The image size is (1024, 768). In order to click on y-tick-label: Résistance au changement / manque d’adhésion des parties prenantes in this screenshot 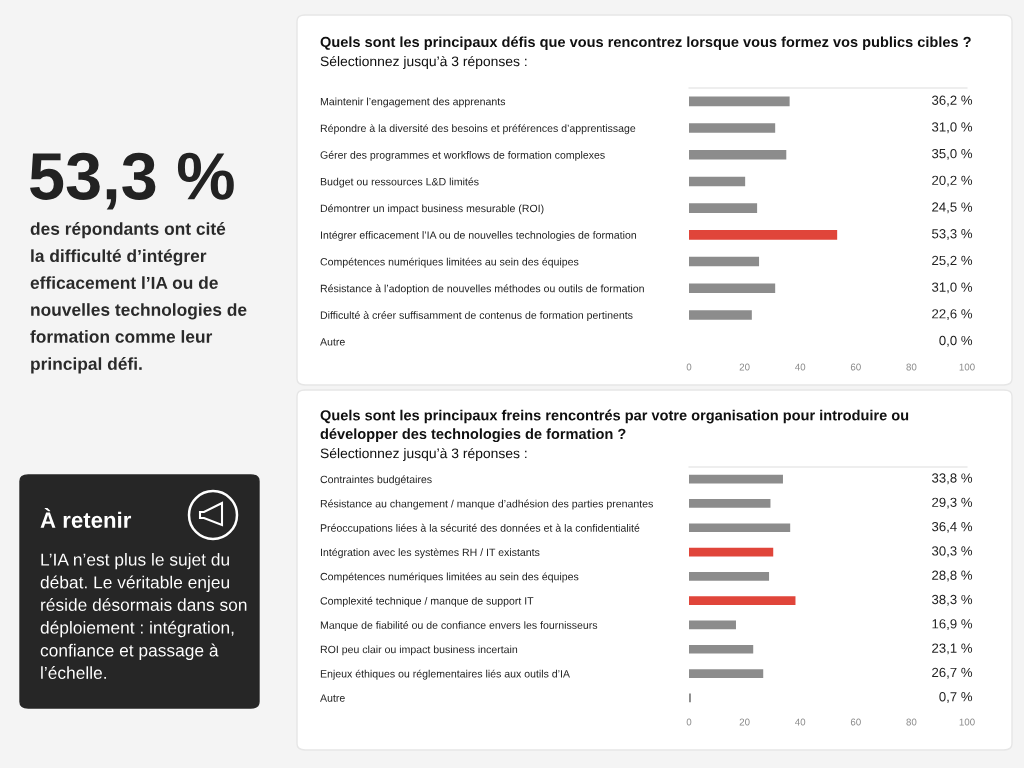, I will do `click(486, 504)`.